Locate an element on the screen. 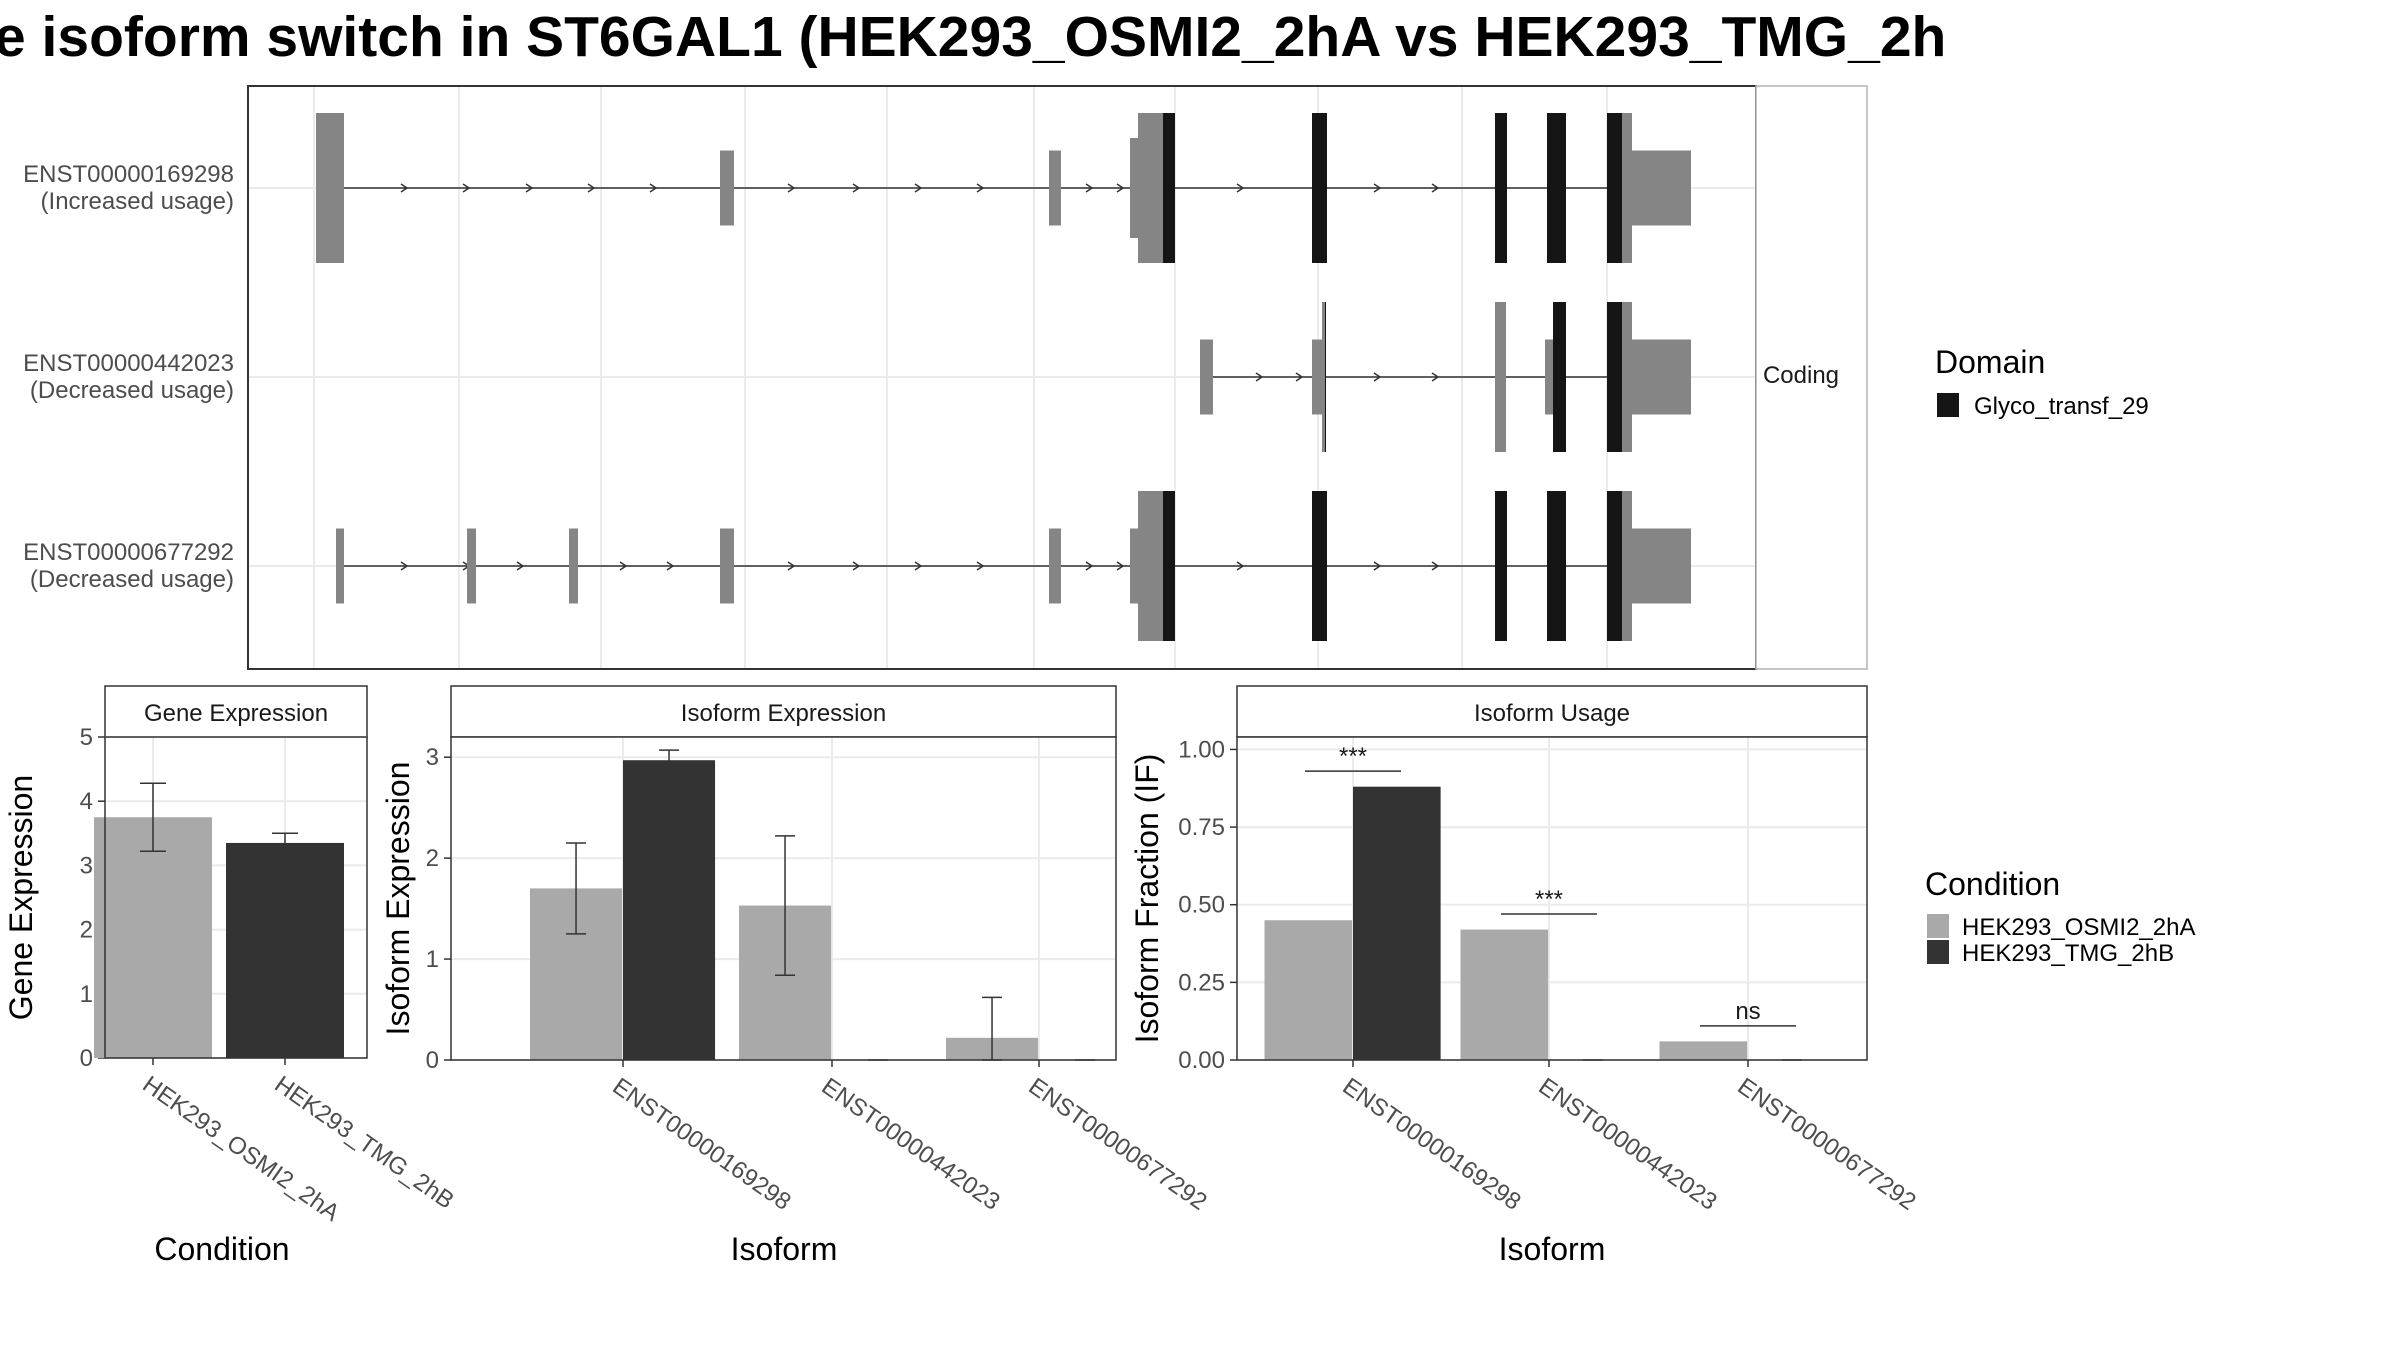  transcript-id-label: ENST00000169298 is located at coordinates (128, 174).